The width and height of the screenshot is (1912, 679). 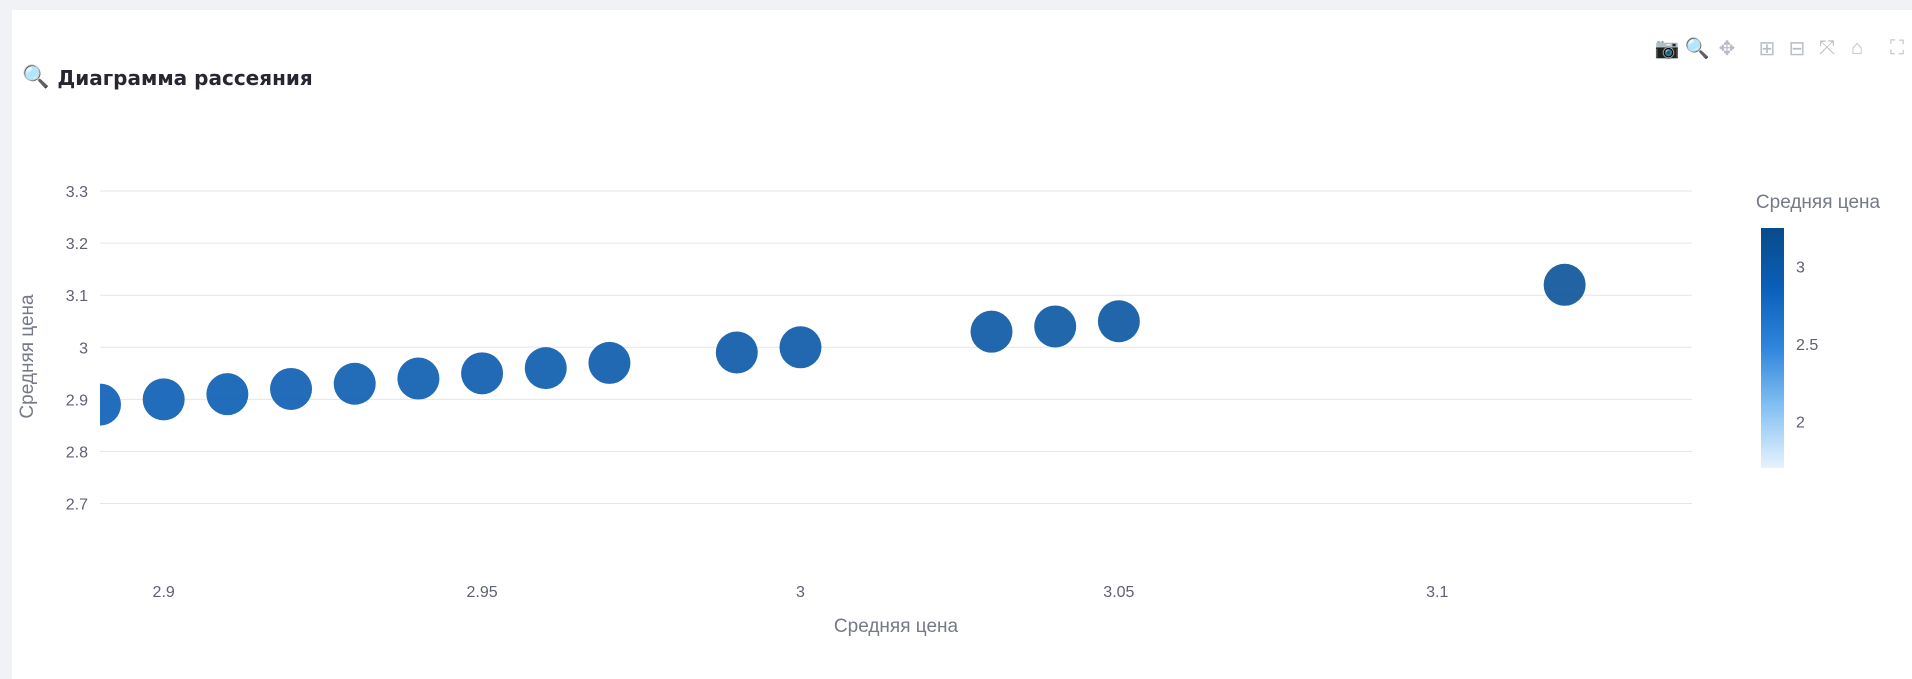 What do you see at coordinates (77, 192) in the screenshot?
I see `y-tick-label: 3.3` at bounding box center [77, 192].